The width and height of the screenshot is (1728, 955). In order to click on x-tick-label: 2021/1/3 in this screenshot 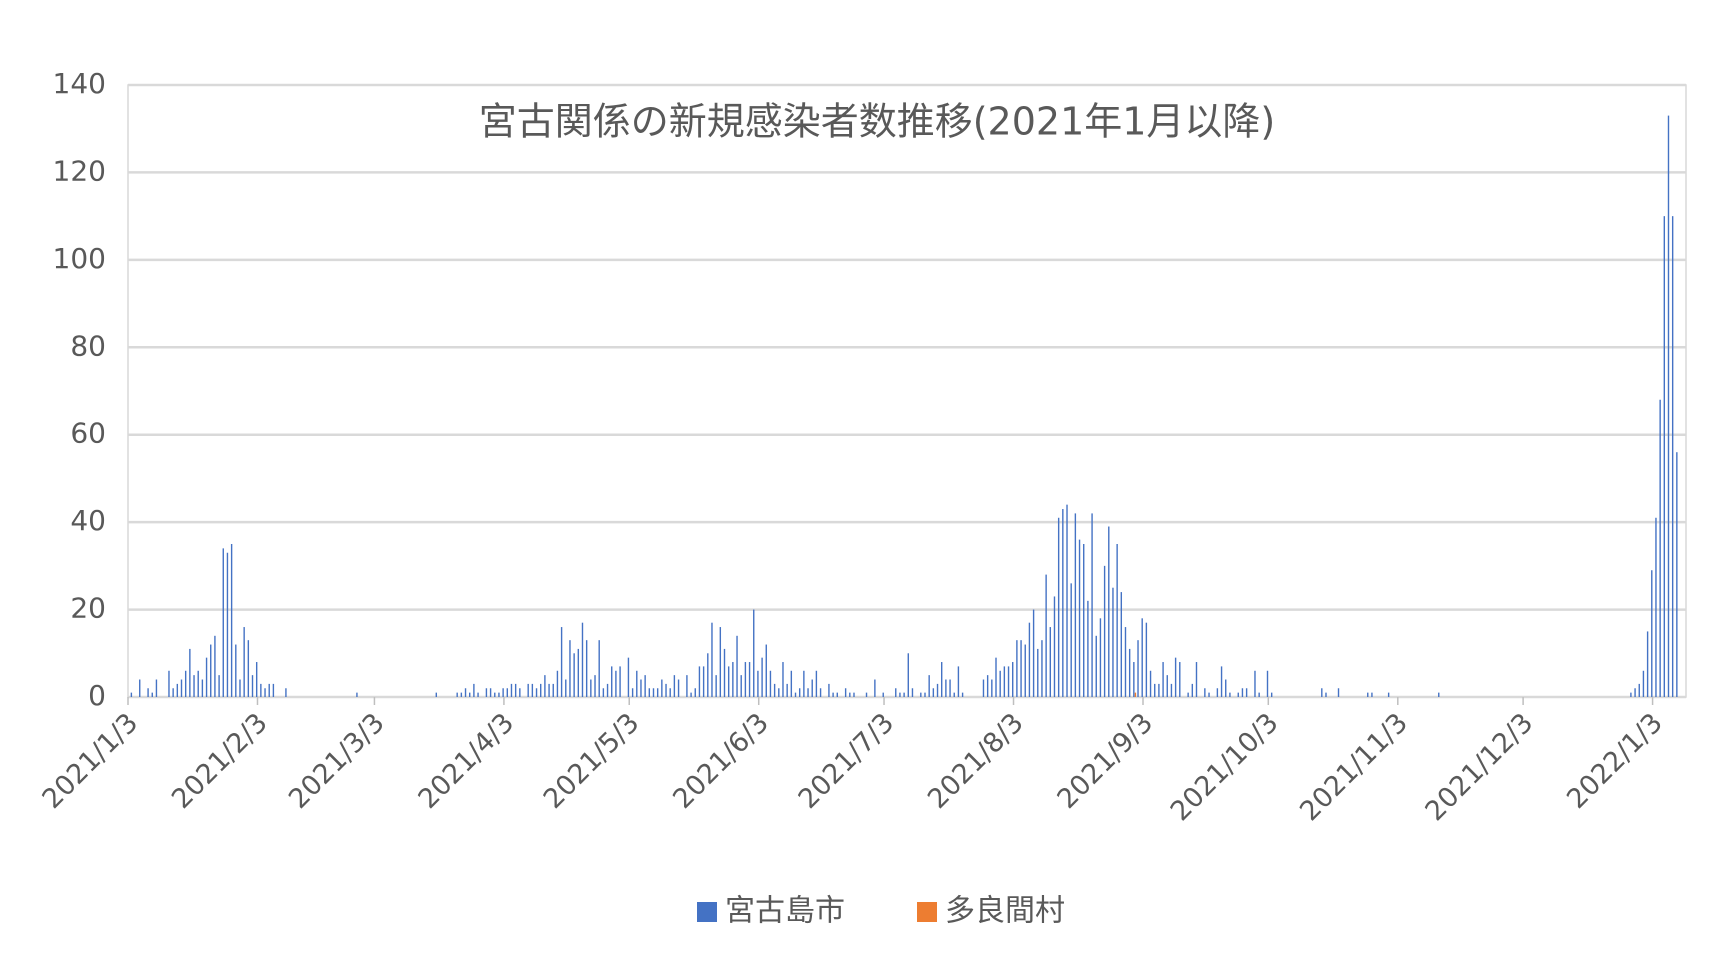, I will do `click(91, 761)`.